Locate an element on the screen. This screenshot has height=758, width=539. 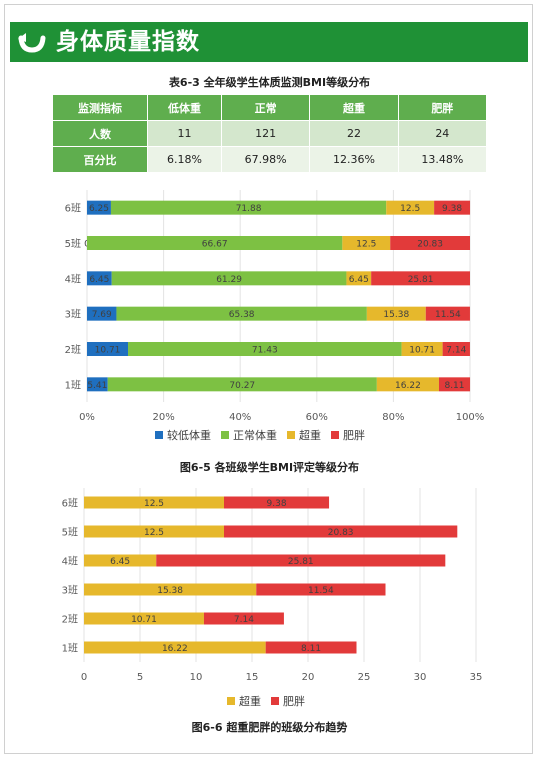
x-tick-label: 0 is located at coordinates (84, 677).